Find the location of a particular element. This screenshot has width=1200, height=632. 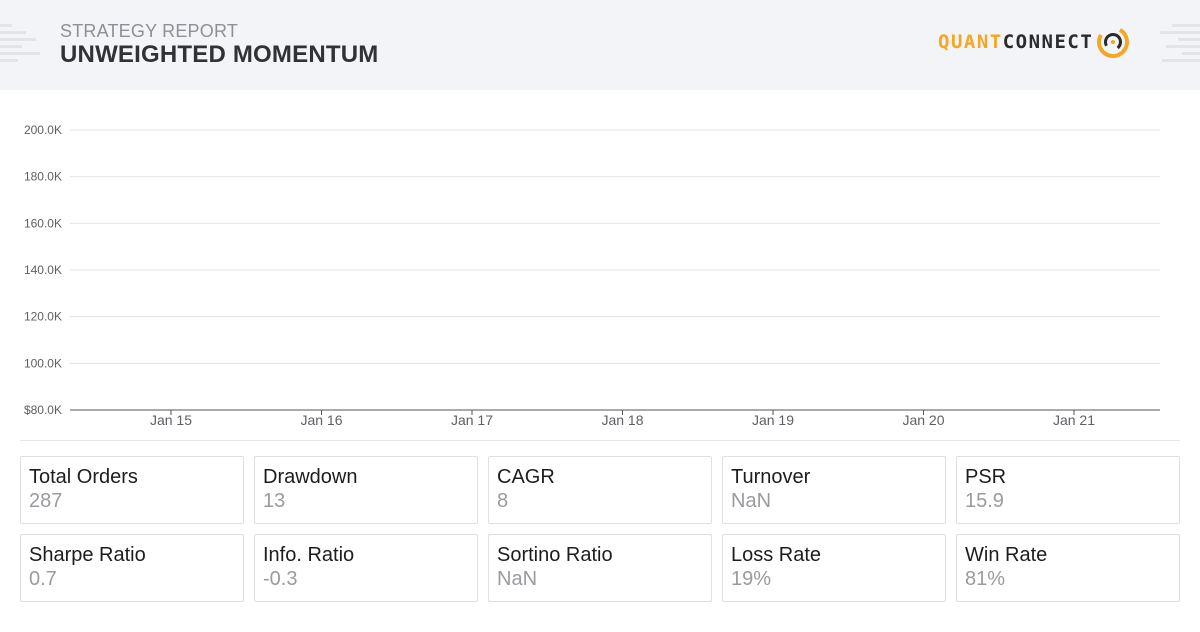

metric-value: 13 is located at coordinates (274, 501).